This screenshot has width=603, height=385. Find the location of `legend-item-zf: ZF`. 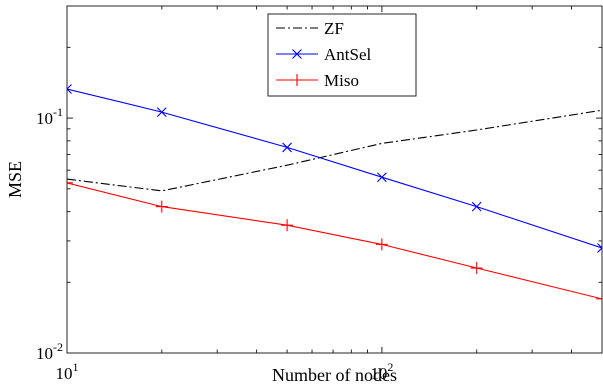

legend-item-zf: ZF is located at coordinates (310, 28).